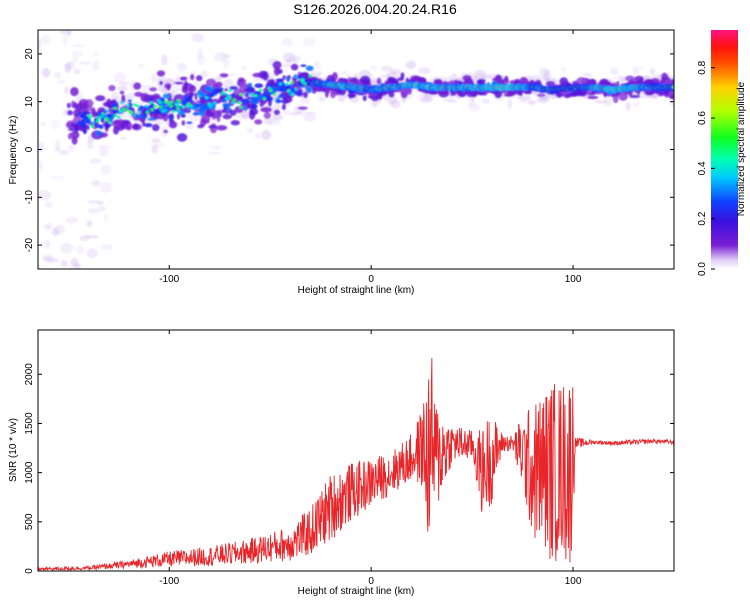 This screenshot has width=750, height=600. What do you see at coordinates (29, 521) in the screenshot?
I see `y-tick-label: 500` at bounding box center [29, 521].